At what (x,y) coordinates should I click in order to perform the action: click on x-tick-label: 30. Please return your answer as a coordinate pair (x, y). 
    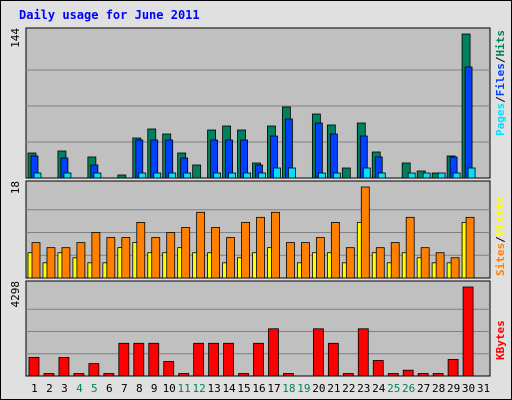
    Looking at the image, I should click on (468, 388).